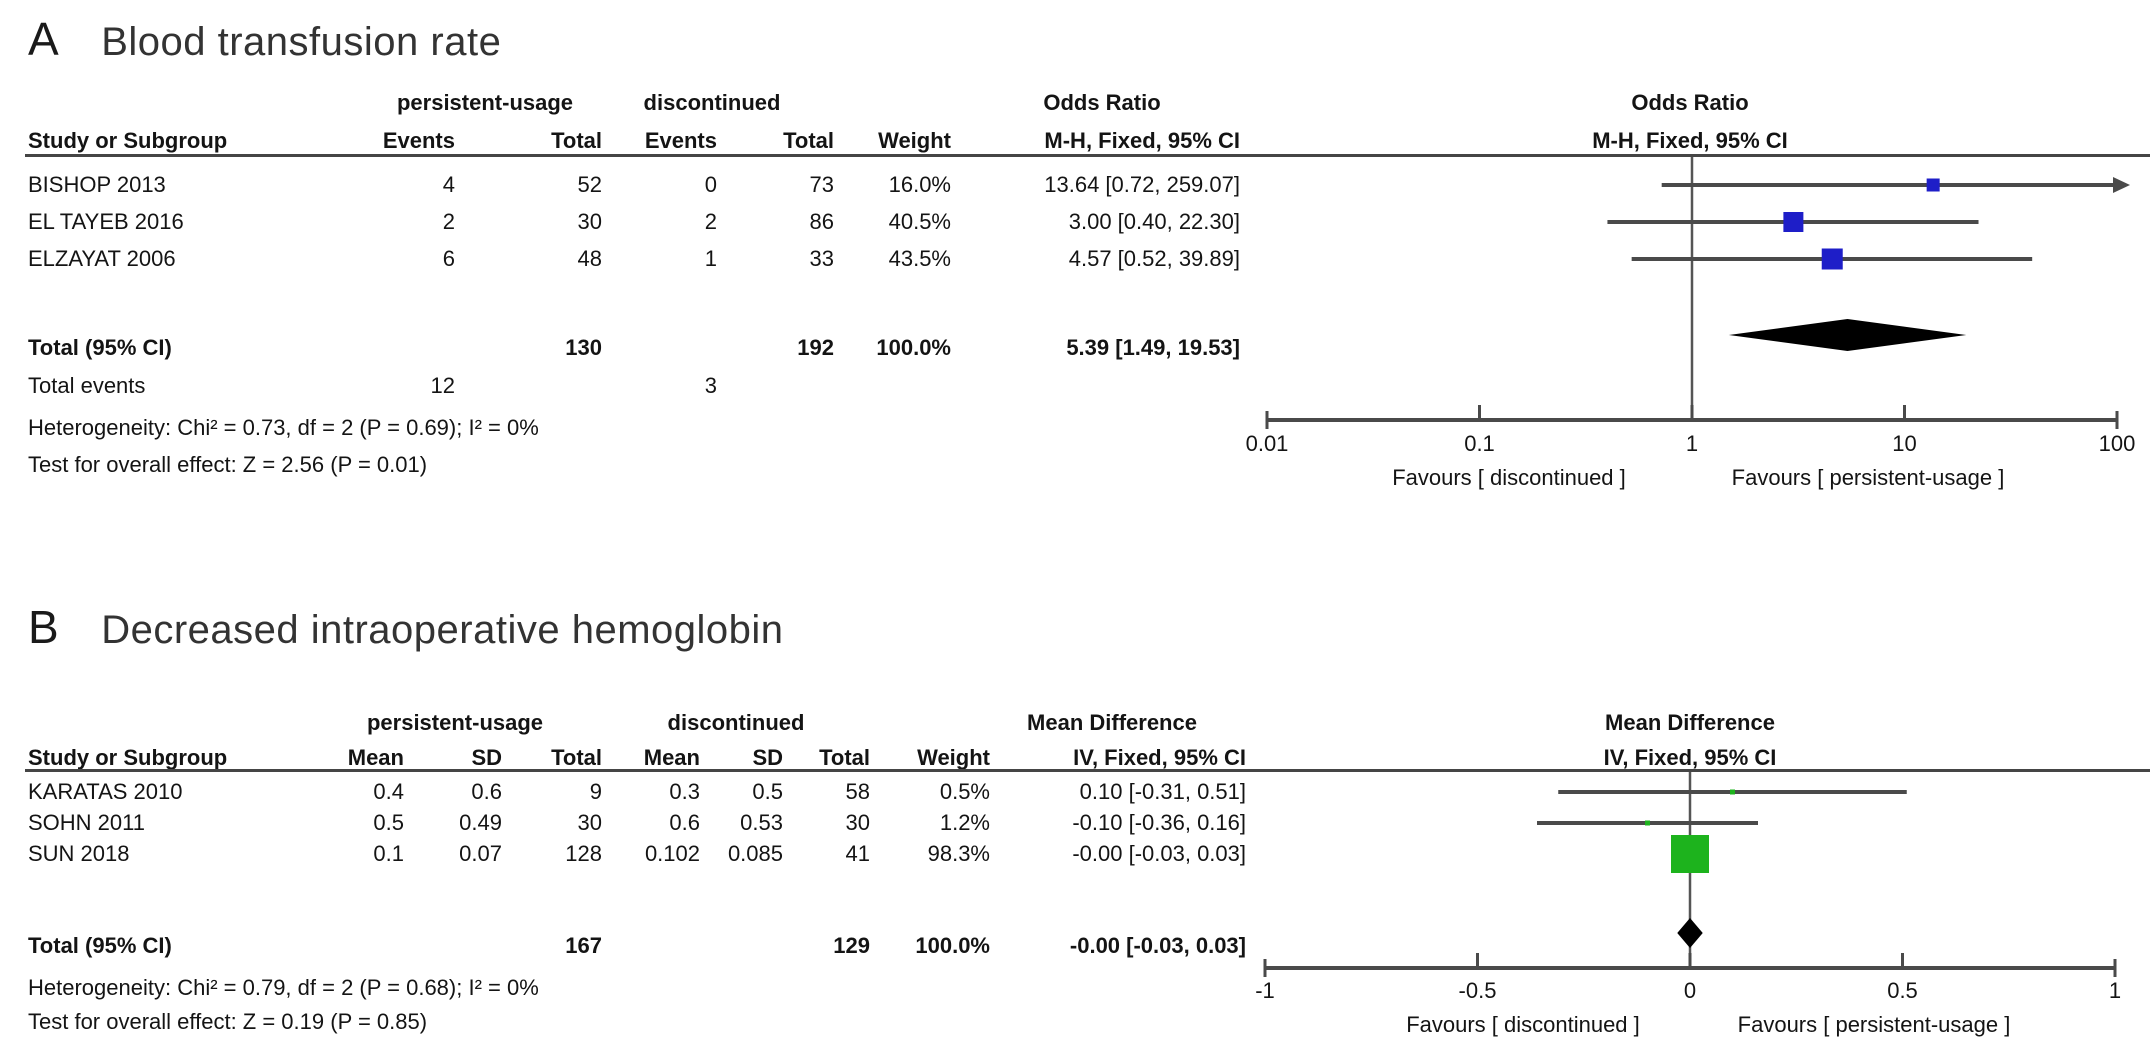 The height and width of the screenshot is (1063, 2150). Describe the element at coordinates (1904, 443) in the screenshot. I see `axis-tick-label: 10` at that location.